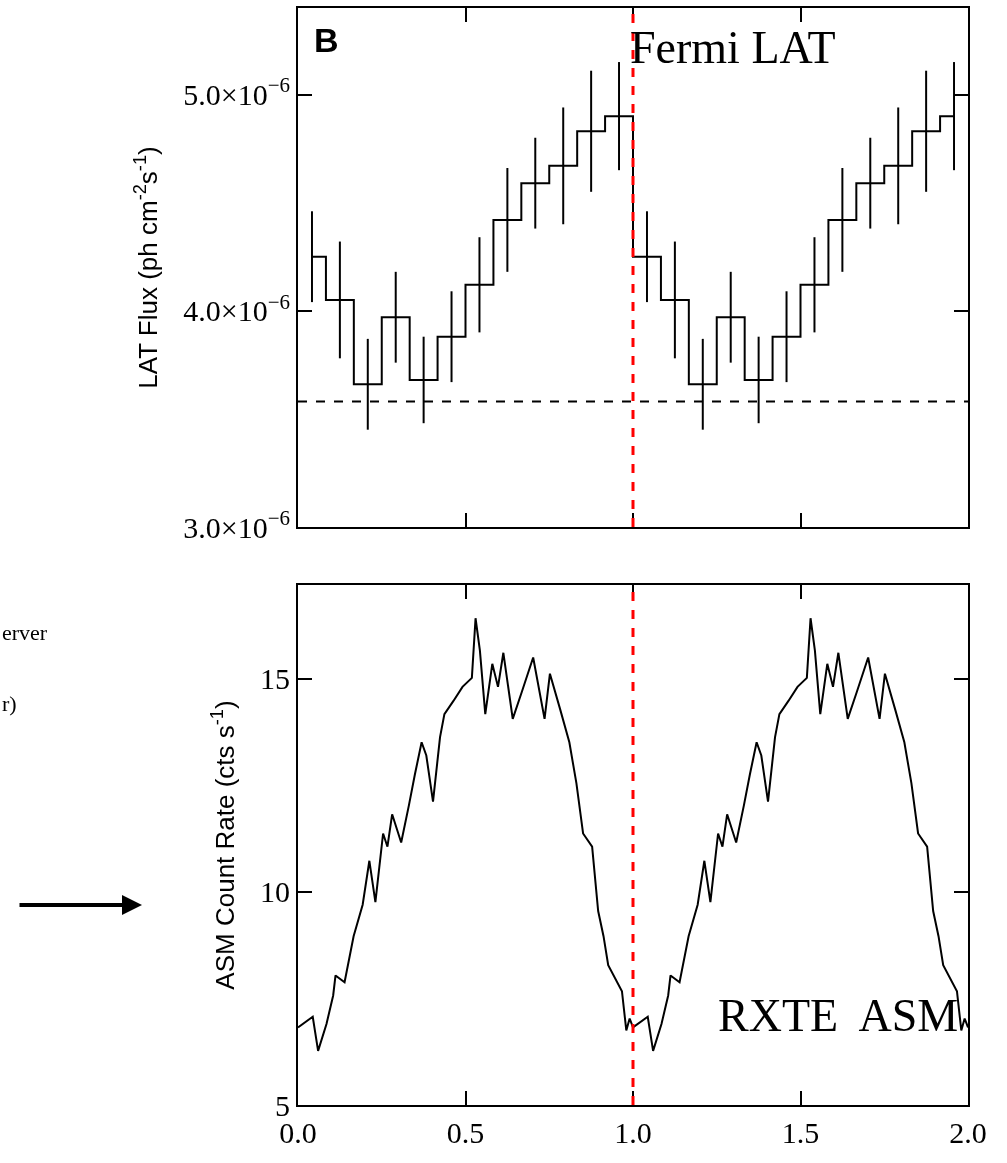  I want to click on annotation: RXTE ASM, so click(838, 1015).